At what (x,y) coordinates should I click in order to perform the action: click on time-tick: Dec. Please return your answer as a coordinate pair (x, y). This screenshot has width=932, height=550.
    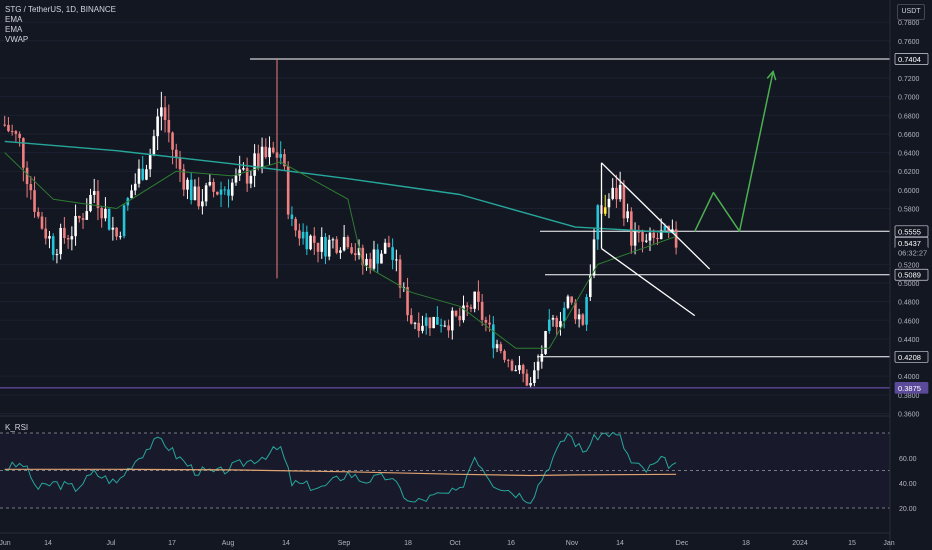
    Looking at the image, I should click on (682, 543).